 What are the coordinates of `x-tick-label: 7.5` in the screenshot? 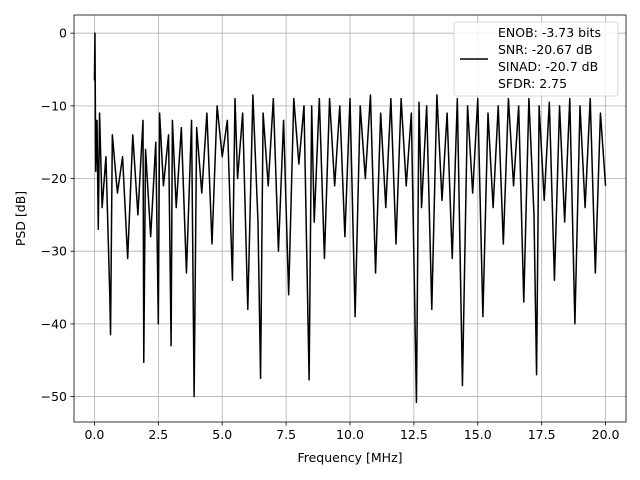 It's located at (286, 434).